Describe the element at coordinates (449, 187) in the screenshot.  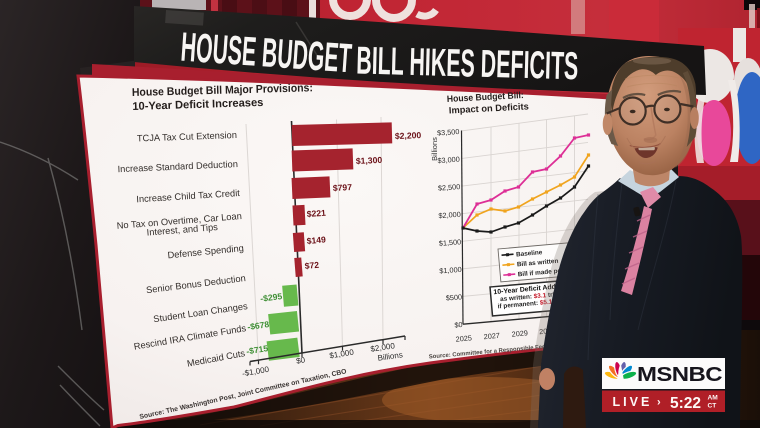
I see `svg-text: $2,500` at that location.